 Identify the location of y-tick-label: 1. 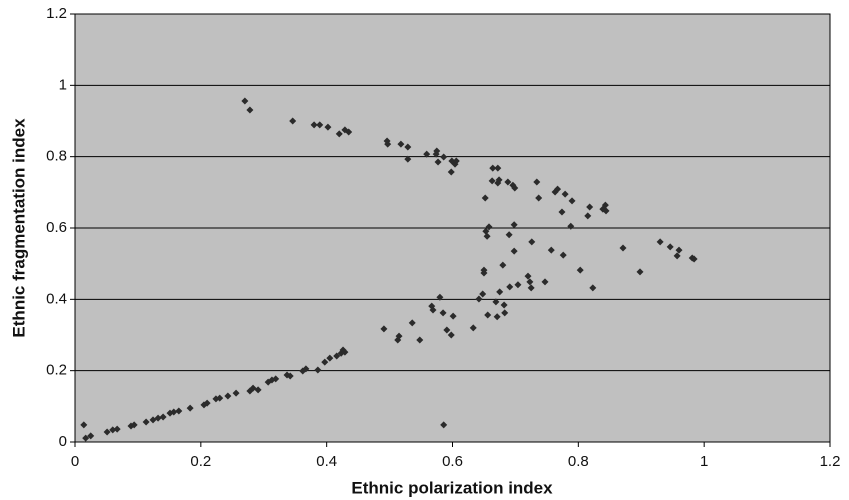
(63, 84).